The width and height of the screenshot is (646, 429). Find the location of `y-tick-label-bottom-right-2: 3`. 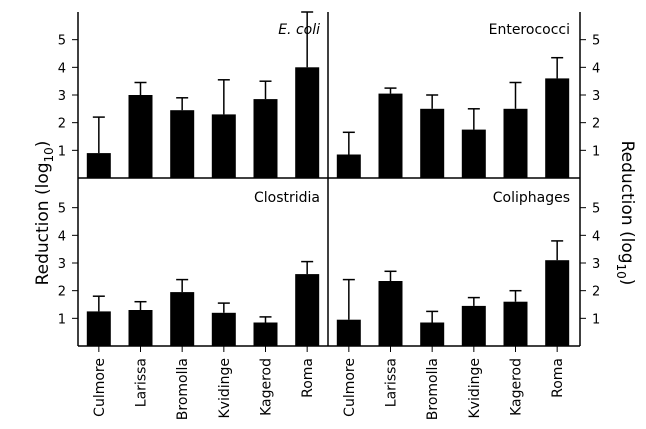

y-tick-label-bottom-right-2: 3 is located at coordinates (596, 264).